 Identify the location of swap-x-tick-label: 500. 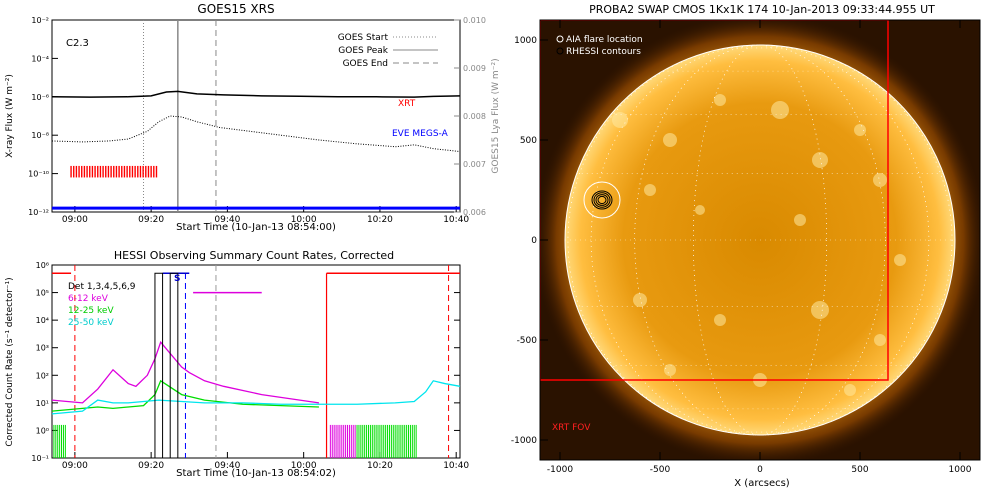
(859, 470).